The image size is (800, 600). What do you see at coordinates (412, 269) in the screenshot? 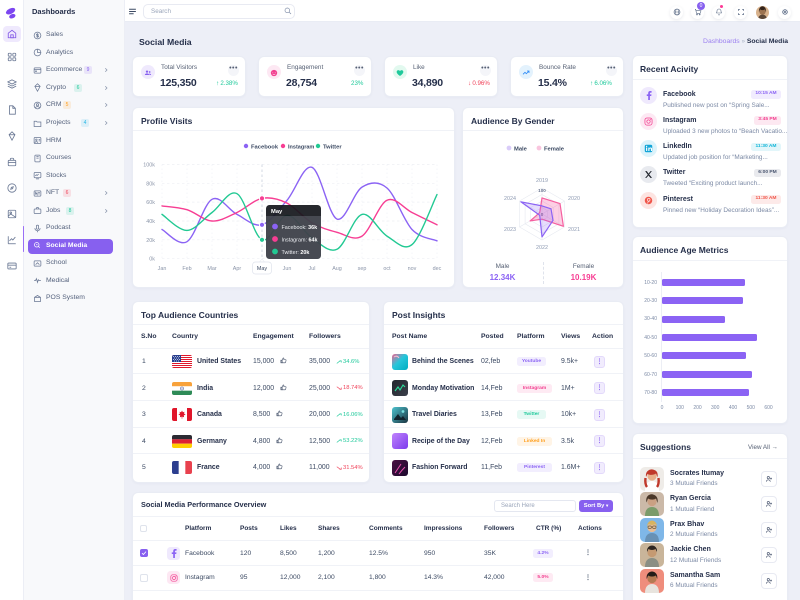
I see `svg-text: nov` at bounding box center [412, 269].